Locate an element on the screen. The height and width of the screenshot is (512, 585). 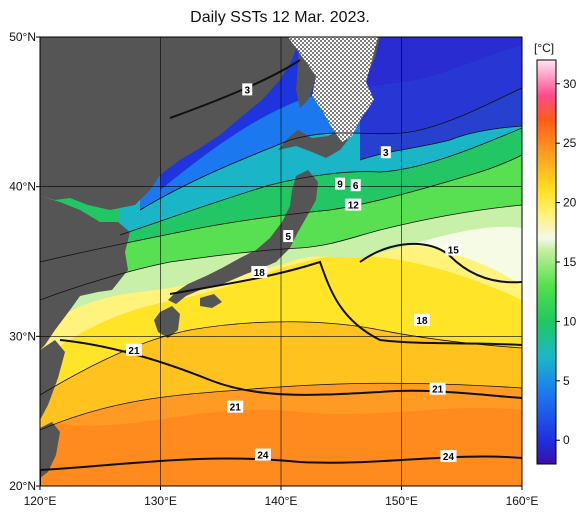
contour-label-text: 5 is located at coordinates (288, 237).